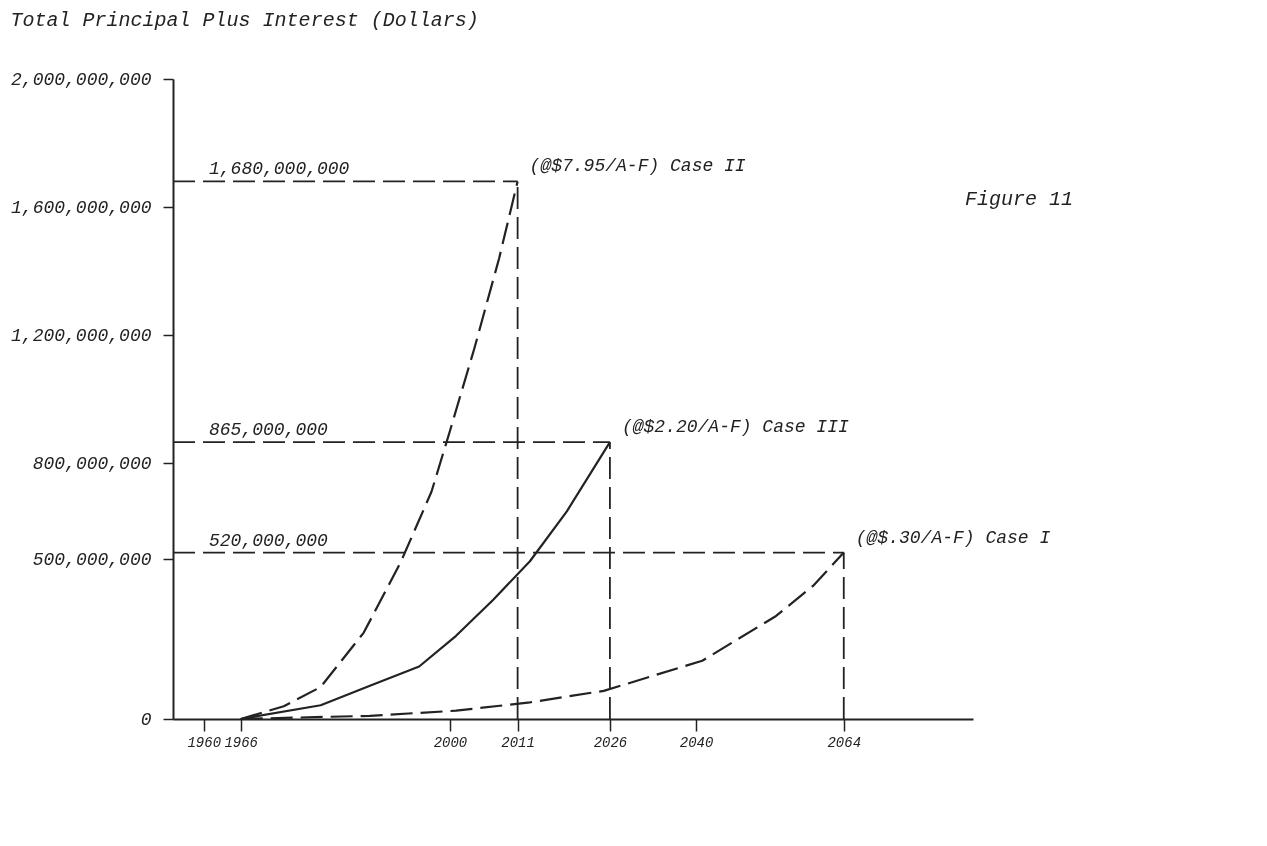  Describe the element at coordinates (146, 719) in the screenshot. I see `y-tick-label: 0` at that location.